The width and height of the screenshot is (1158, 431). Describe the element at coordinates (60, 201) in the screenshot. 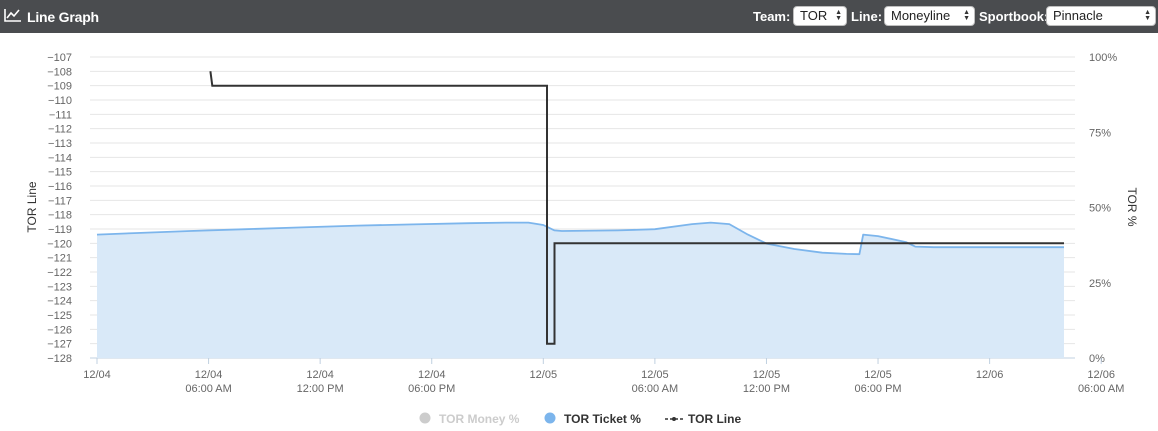

I see `left-tick-label: −117` at that location.